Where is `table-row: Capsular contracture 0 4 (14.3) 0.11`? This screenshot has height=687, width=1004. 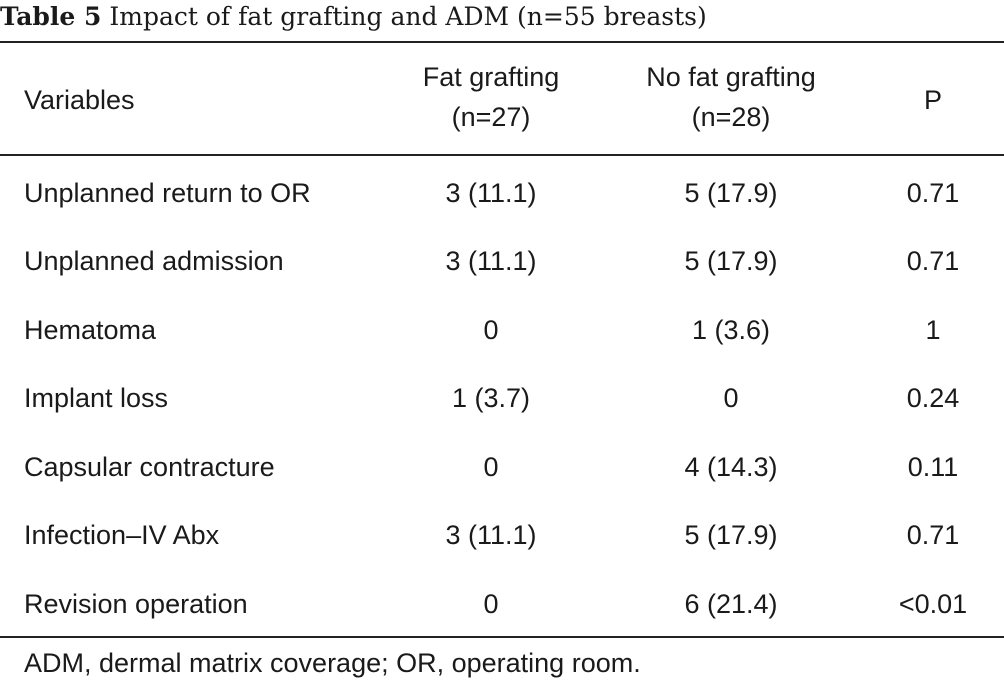
table-row: Capsular contracture 0 4 (14.3) 0.11 is located at coordinates (502, 467).